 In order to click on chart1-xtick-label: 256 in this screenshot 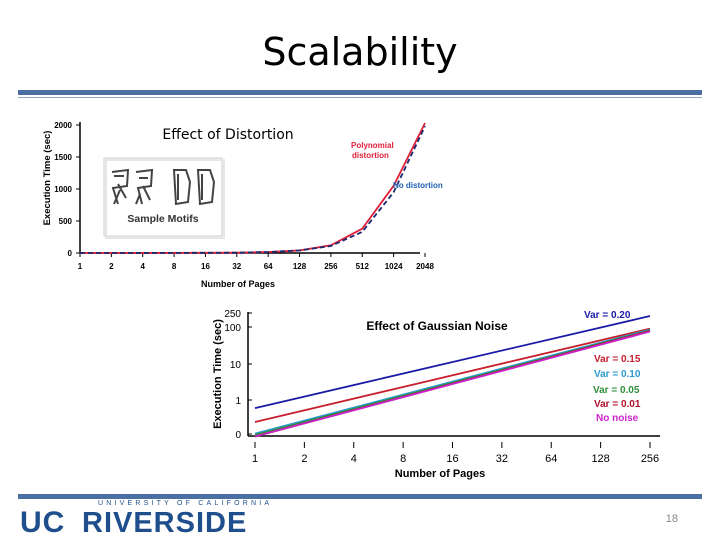, I will do `click(331, 266)`.